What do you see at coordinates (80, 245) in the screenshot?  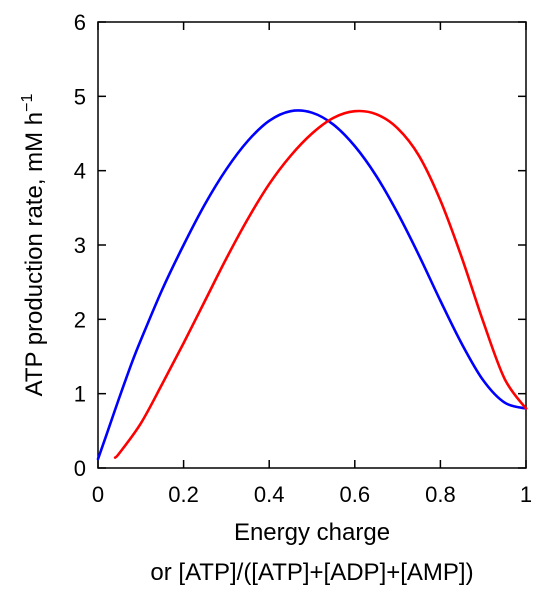 I see `y-tick-label: 3` at bounding box center [80, 245].